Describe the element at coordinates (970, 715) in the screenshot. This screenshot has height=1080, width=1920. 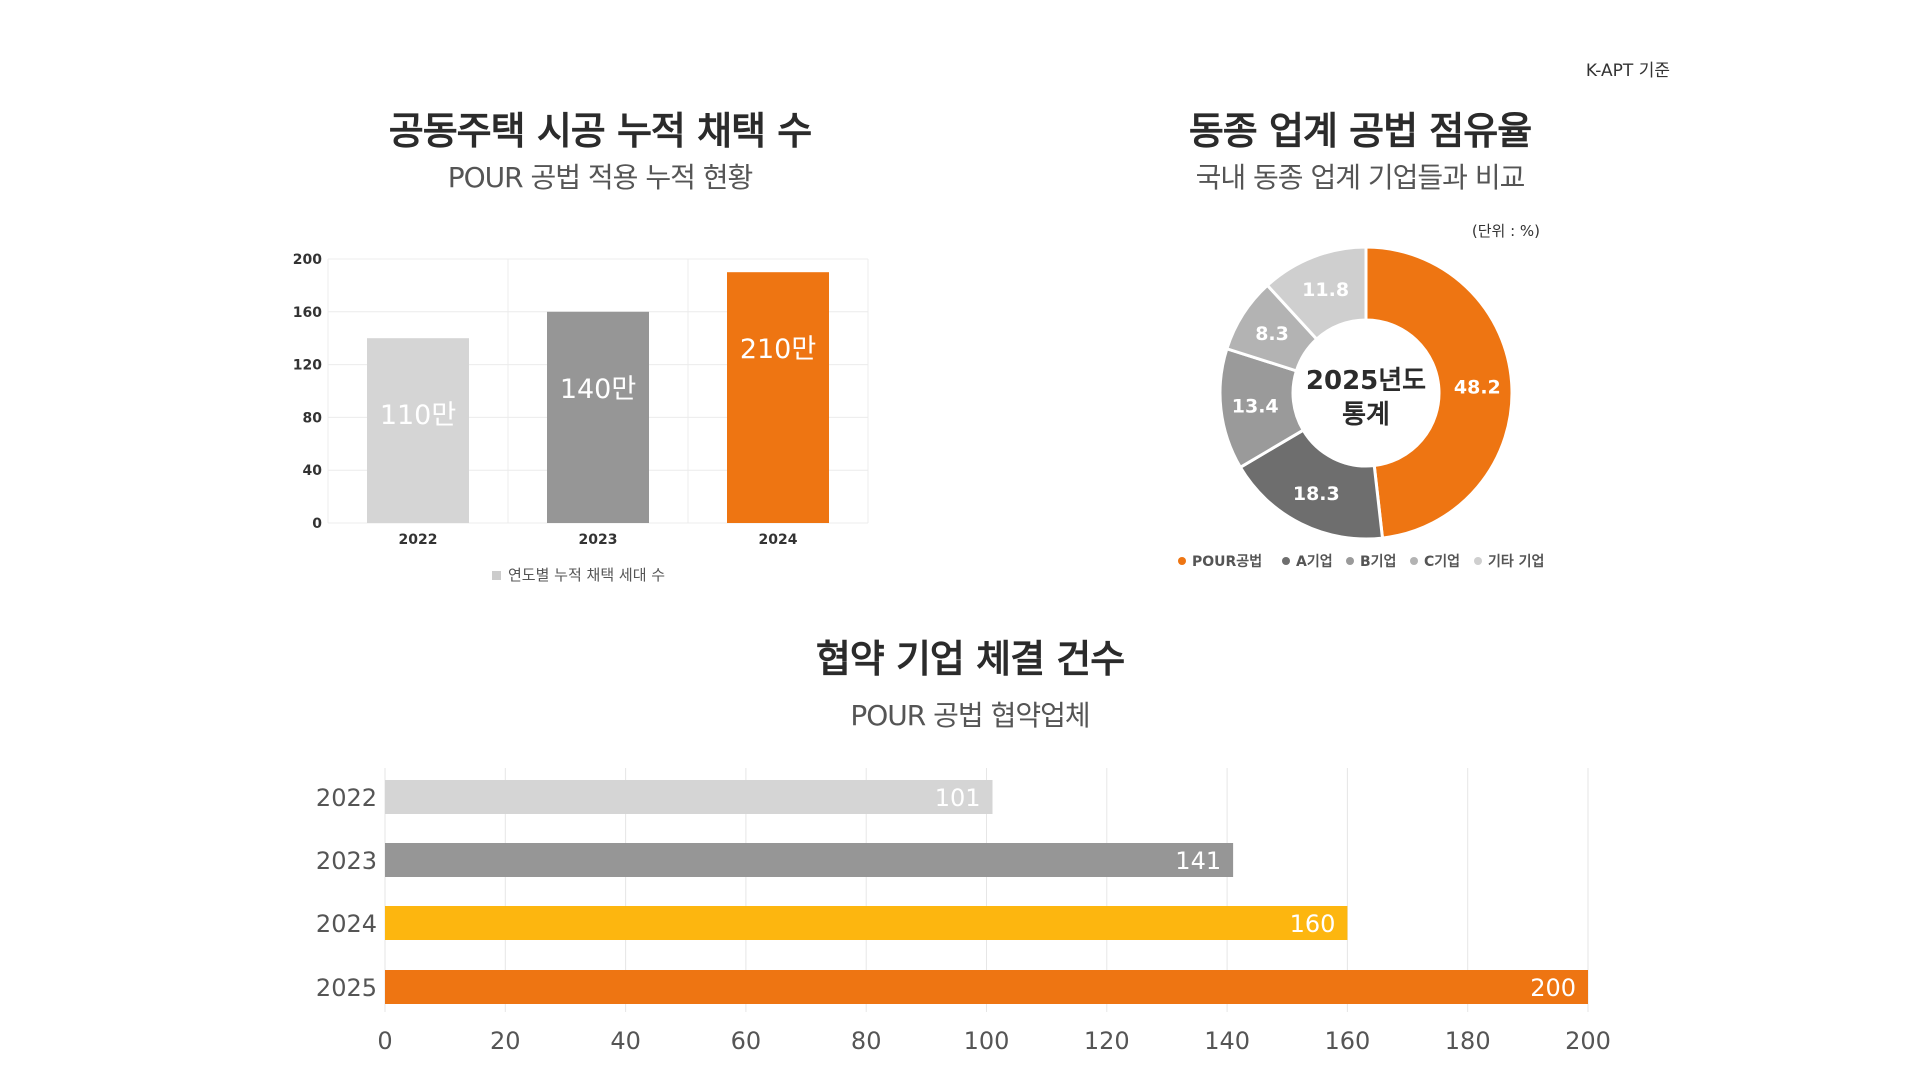
I see `contracts-chart-subtitle: POUR 공법 협약업체` at that location.